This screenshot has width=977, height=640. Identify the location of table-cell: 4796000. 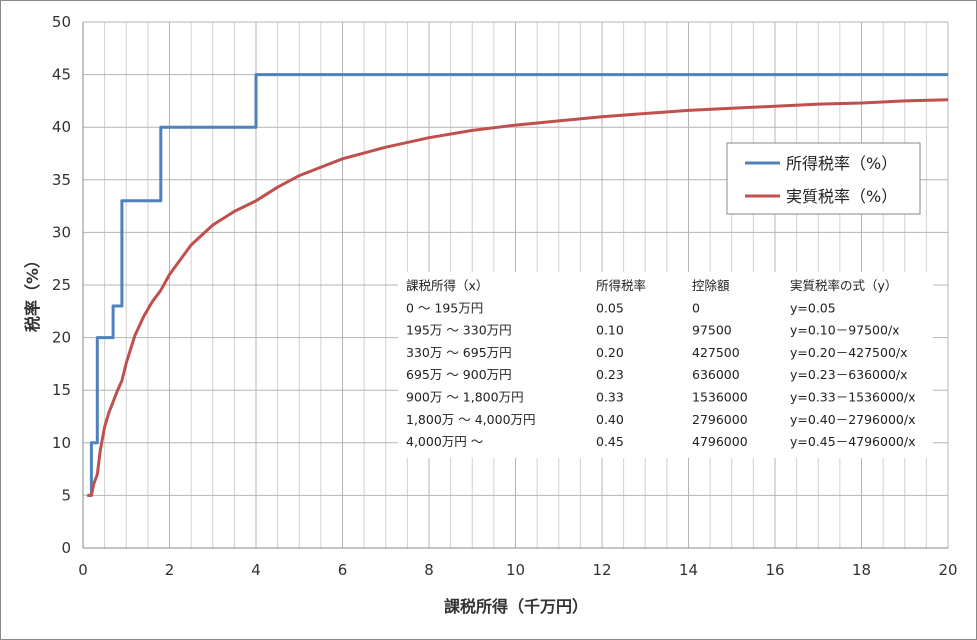
(720, 441).